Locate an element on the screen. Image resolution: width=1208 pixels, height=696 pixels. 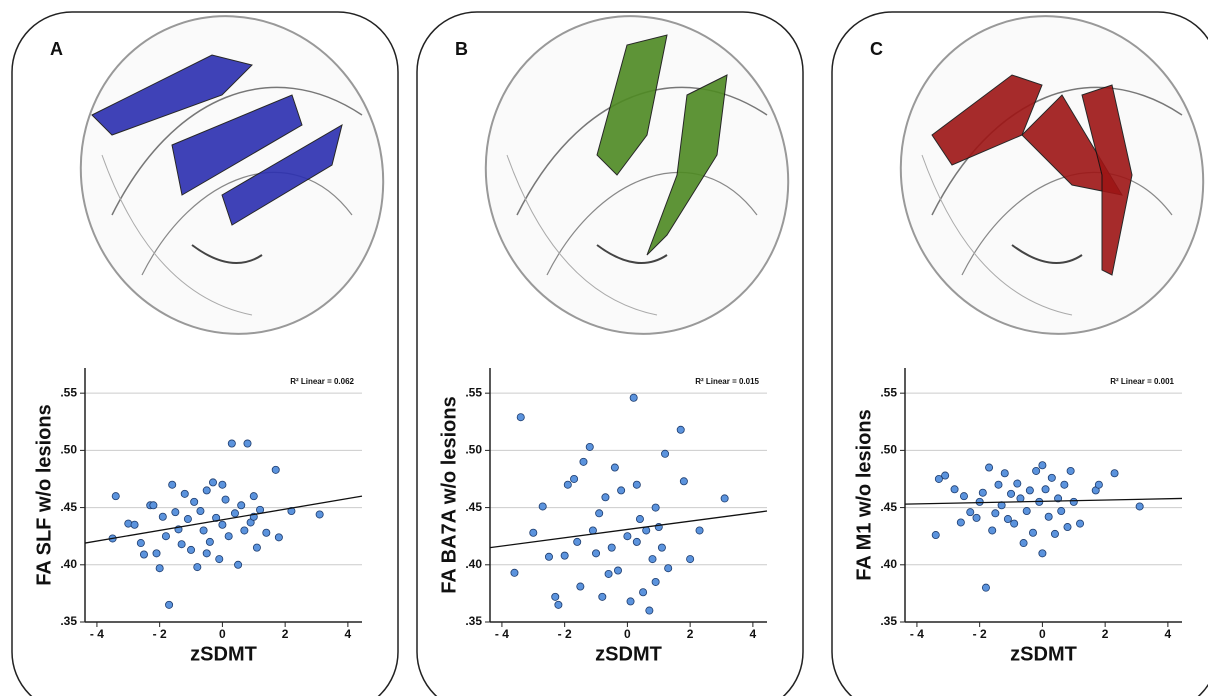
x-tick-label: 4 is located at coordinates (348, 634).